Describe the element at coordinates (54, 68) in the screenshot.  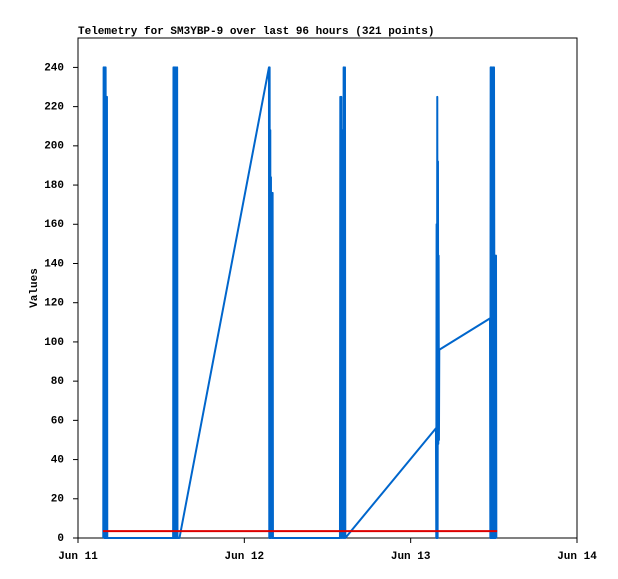
I see `y-tick-label: 240` at that location.